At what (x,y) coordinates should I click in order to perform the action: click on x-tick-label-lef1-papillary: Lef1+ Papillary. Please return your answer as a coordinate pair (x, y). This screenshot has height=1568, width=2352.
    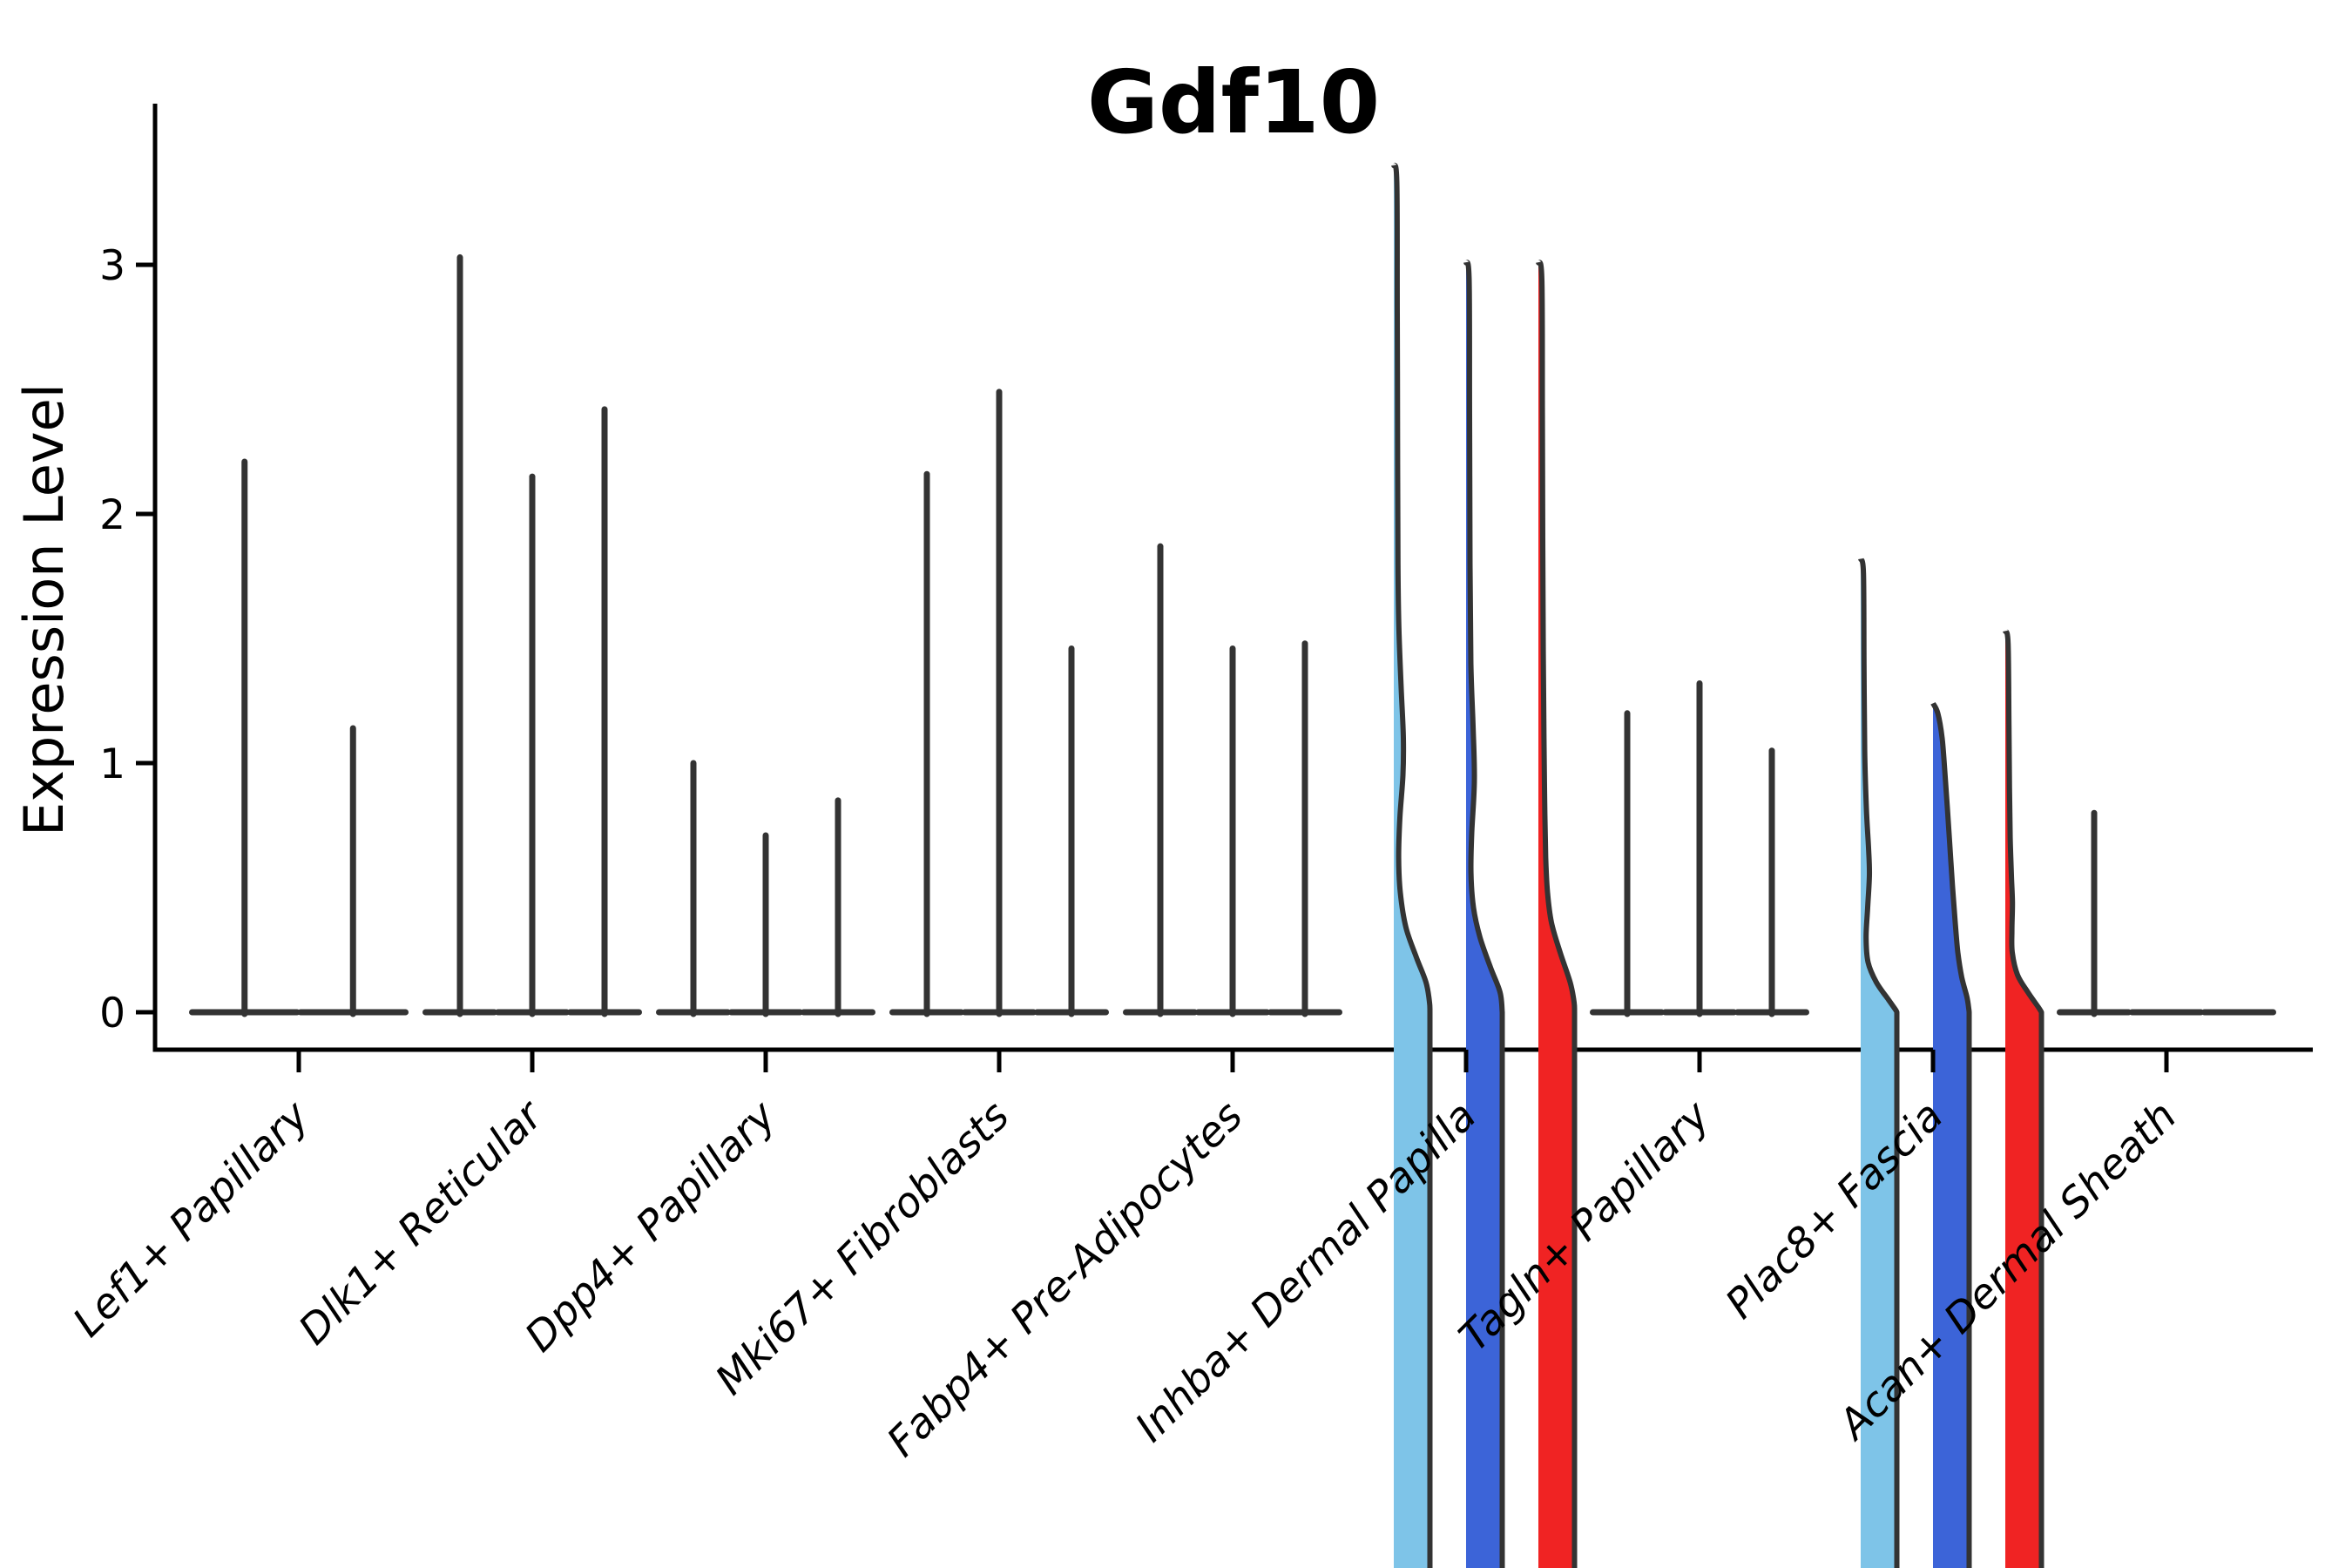
    Looking at the image, I should click on (191, 1219).